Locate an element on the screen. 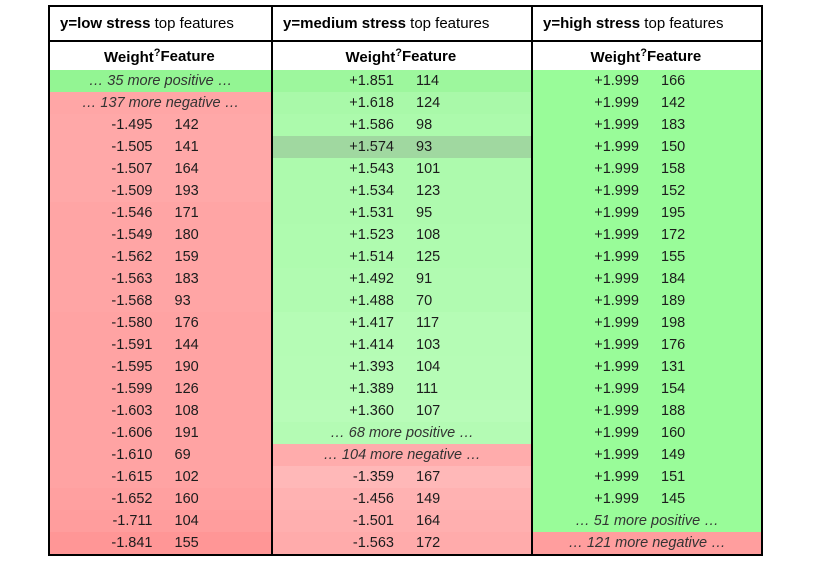  feature-weight-row: -1.652 160 is located at coordinates (160, 499).